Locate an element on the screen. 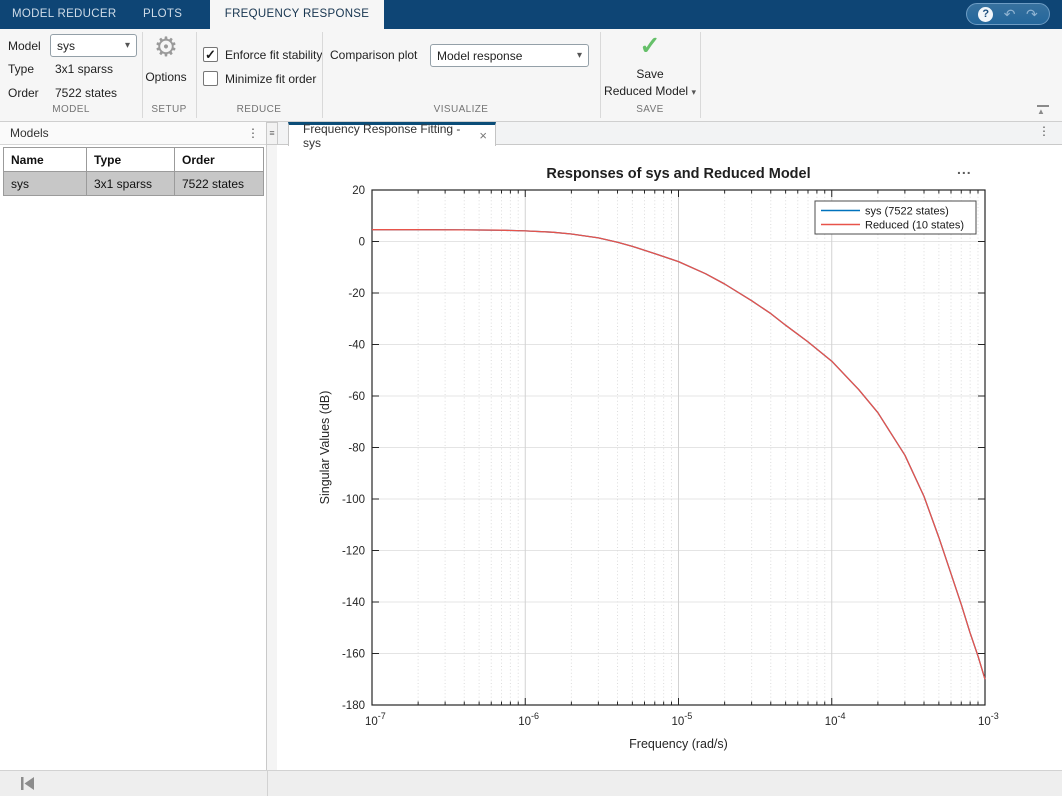 This screenshot has height=796, width=1062. enforce-fit-stability-label: Enforce fit stability is located at coordinates (274, 54).